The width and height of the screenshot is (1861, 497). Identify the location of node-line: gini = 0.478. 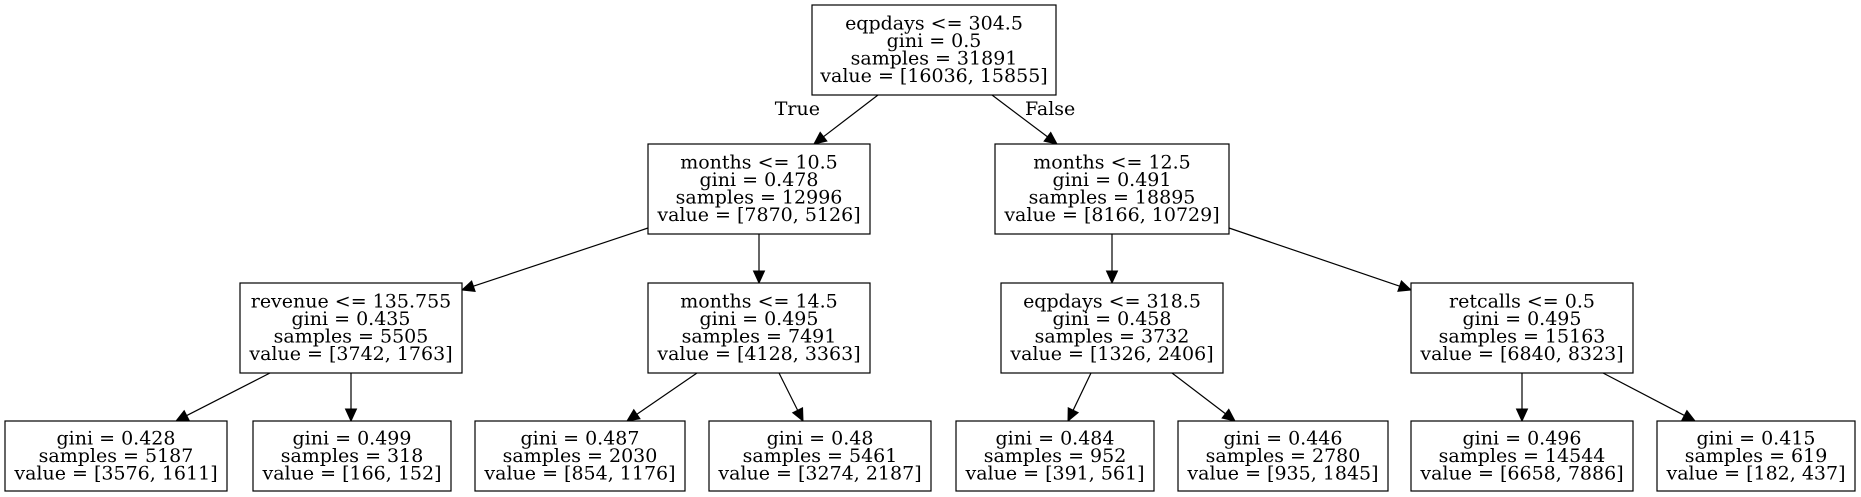
(759, 180).